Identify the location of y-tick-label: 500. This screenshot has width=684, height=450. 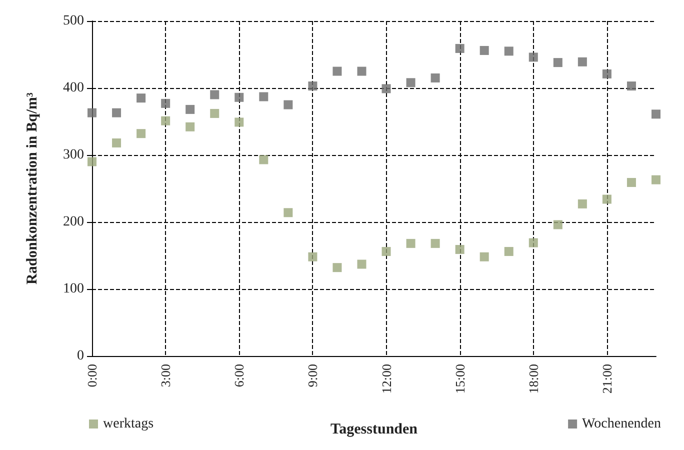
(73, 21).